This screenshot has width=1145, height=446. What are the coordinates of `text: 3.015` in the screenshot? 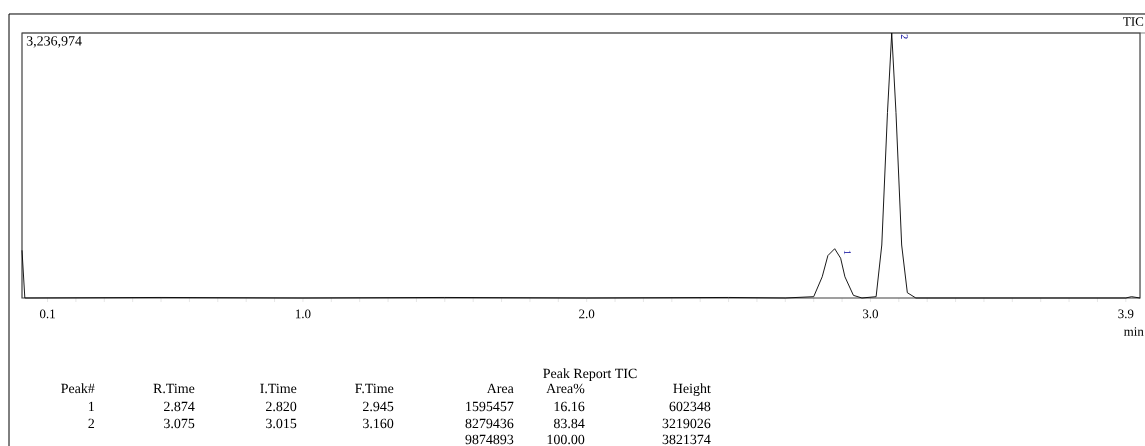 It's located at (281, 423).